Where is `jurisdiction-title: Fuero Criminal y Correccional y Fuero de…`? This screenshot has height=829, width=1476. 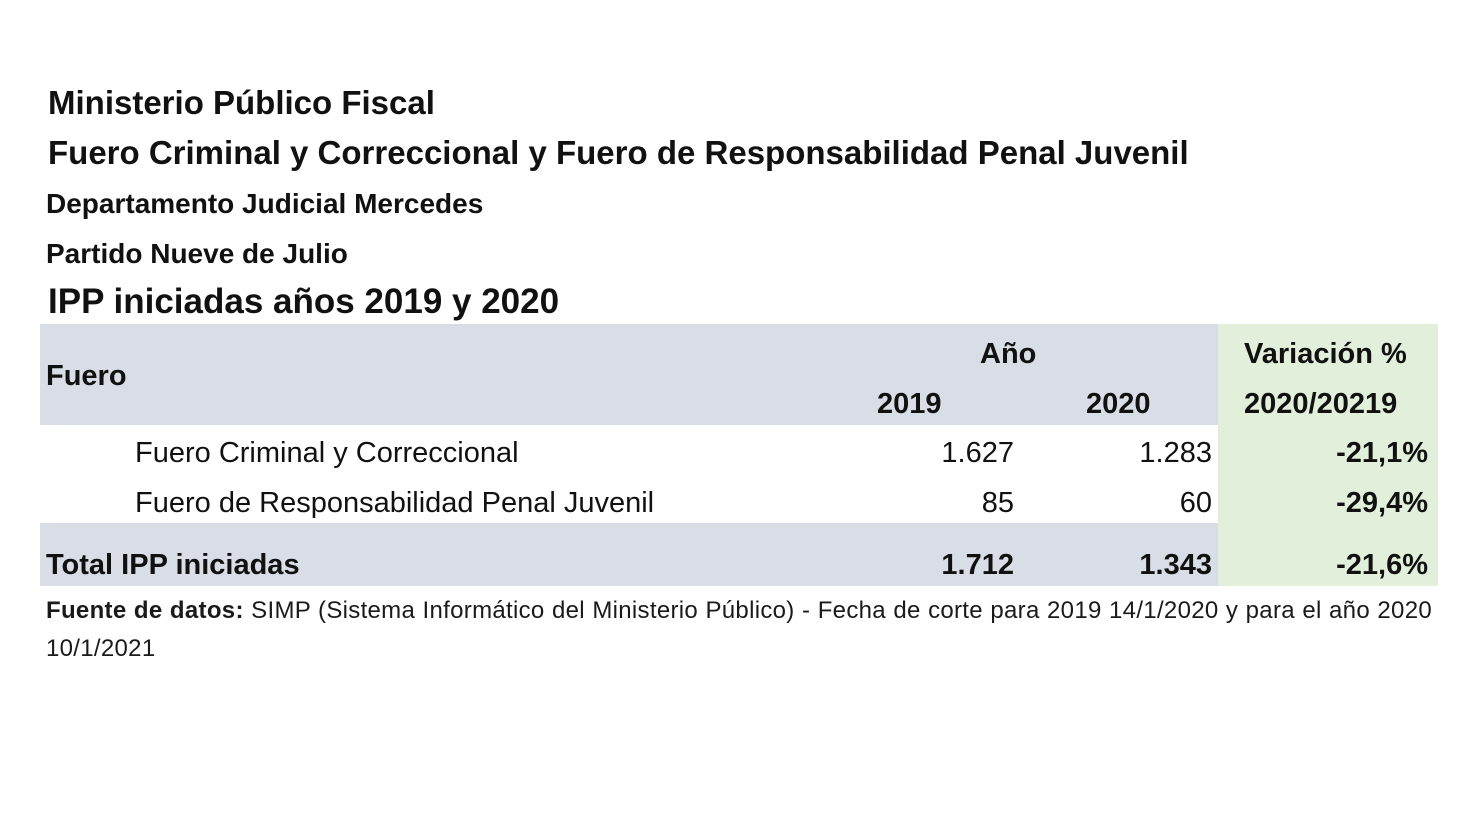 jurisdiction-title: Fuero Criminal y Correccional y Fuero de… is located at coordinates (618, 152).